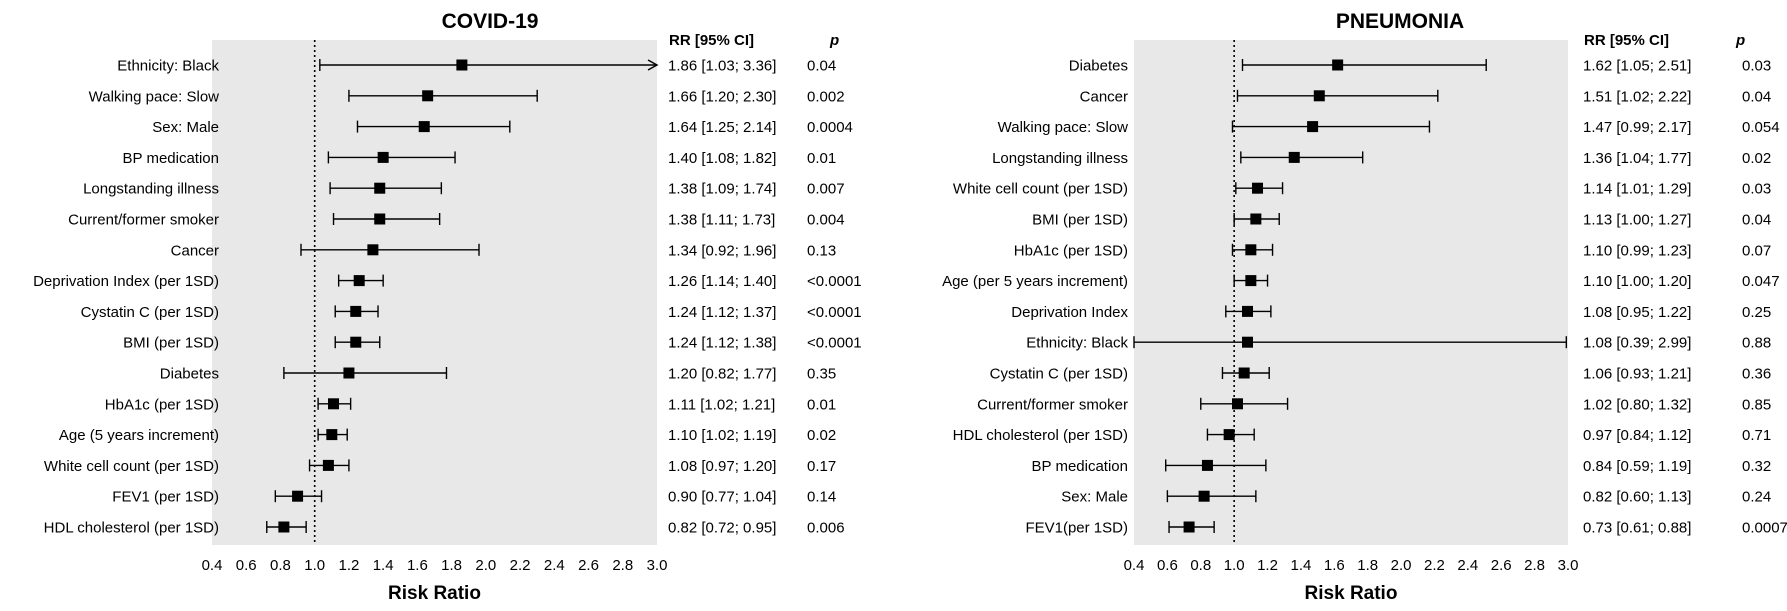 The width and height of the screenshot is (1787, 611). What do you see at coordinates (826, 528) in the screenshot?
I see `p-value: 0.006` at bounding box center [826, 528].